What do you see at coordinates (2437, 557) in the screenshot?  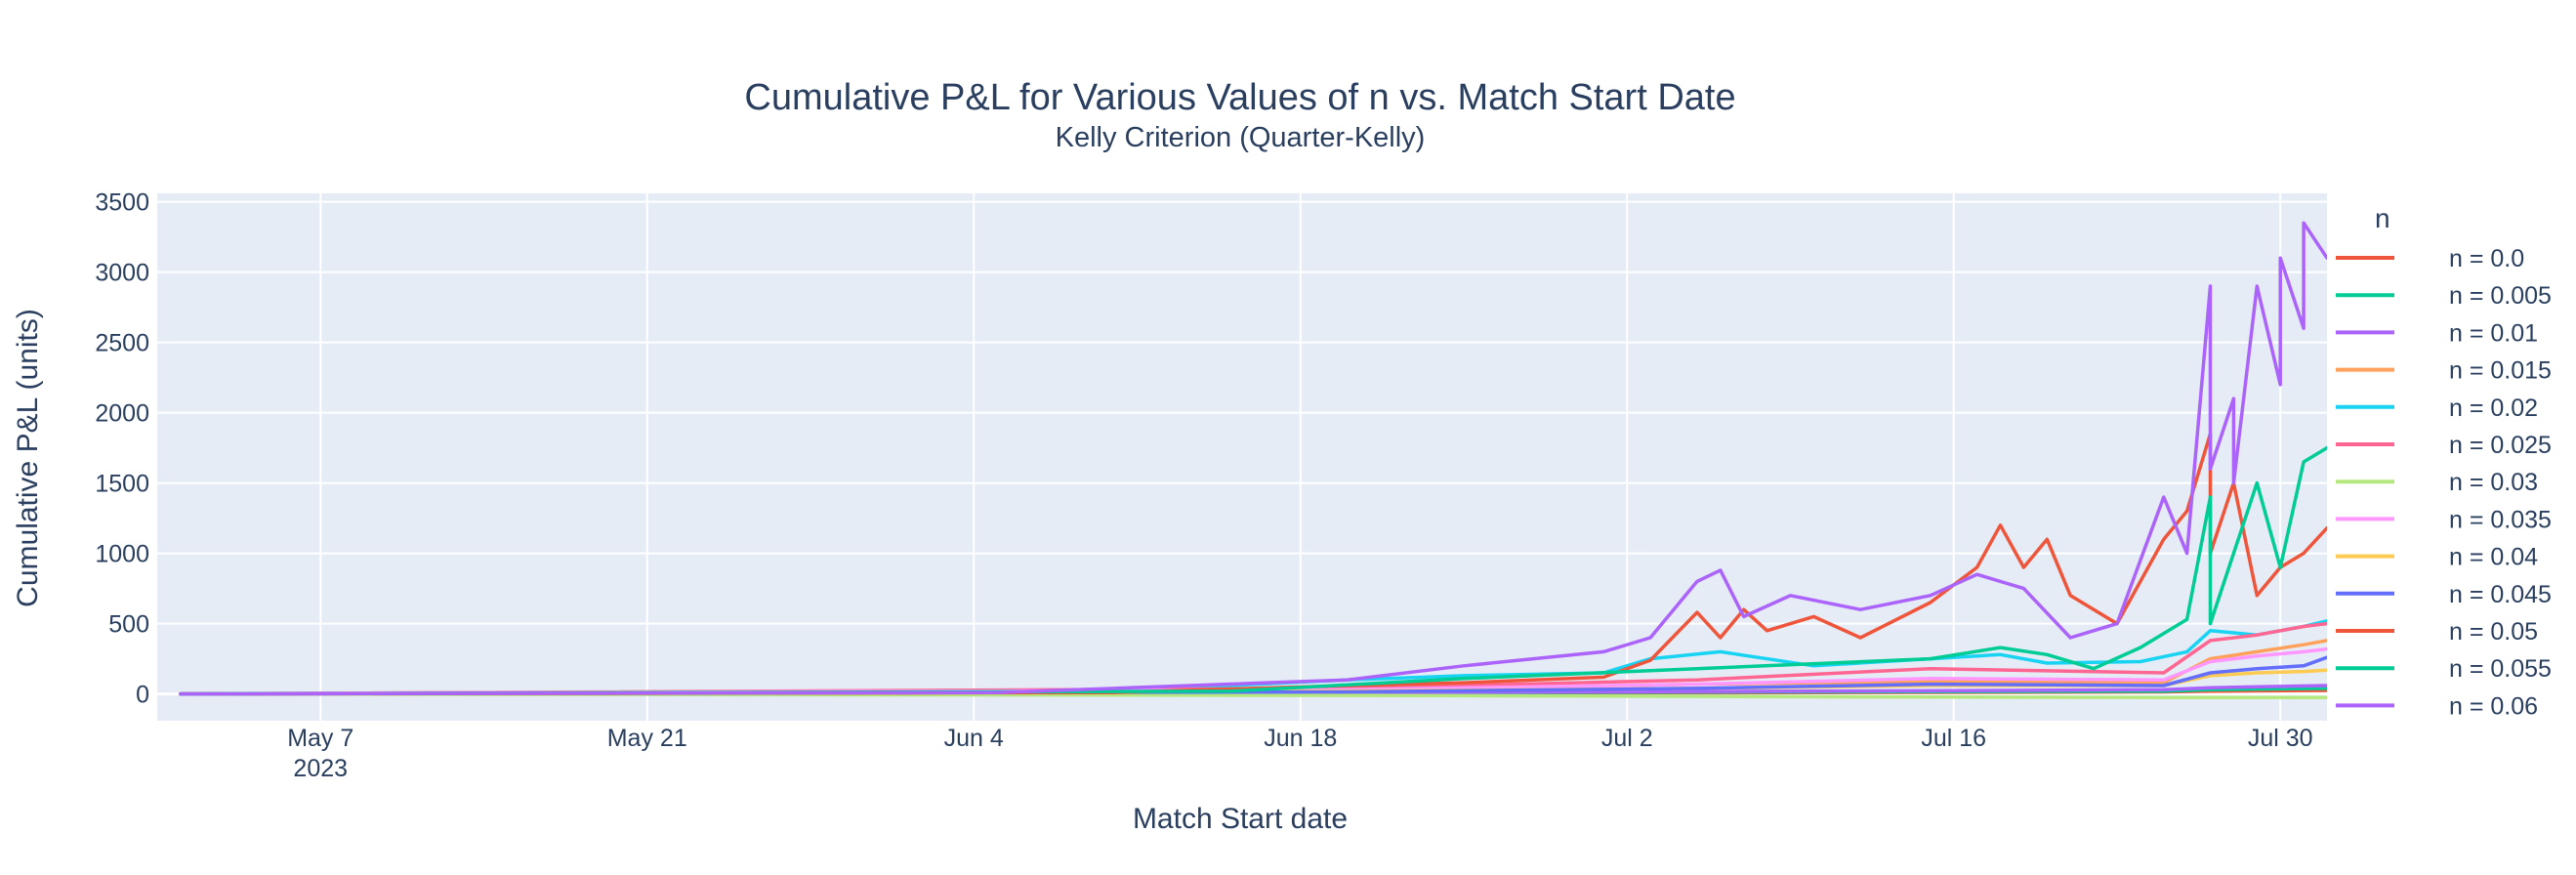 I see `legend-item: n = 0.04` at bounding box center [2437, 557].